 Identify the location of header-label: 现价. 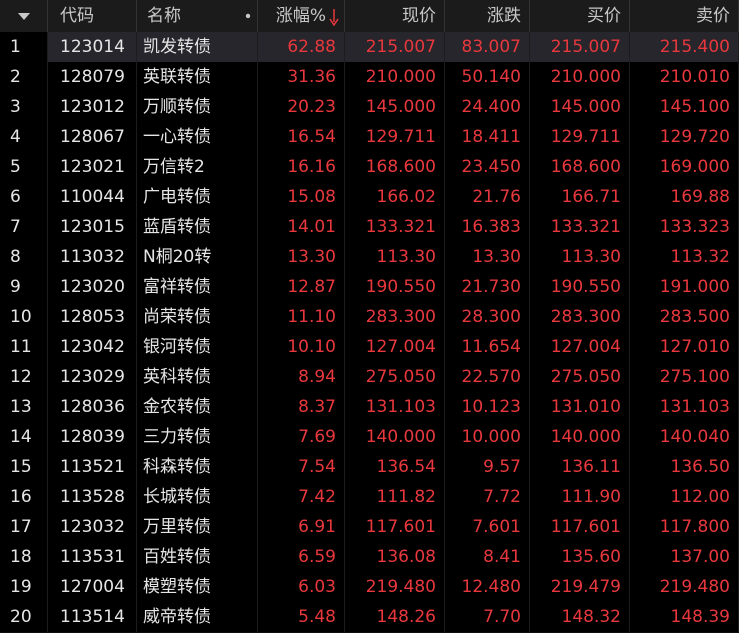
(419, 16).